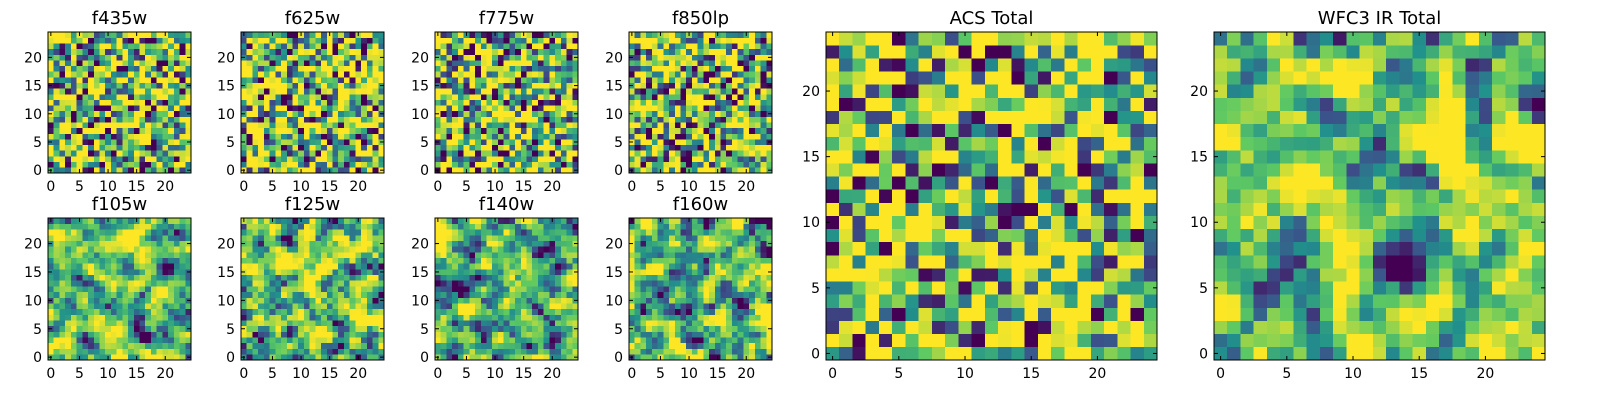 This screenshot has width=1600, height=400. What do you see at coordinates (701, 289) in the screenshot?
I see `heatmap-cells` at bounding box center [701, 289].